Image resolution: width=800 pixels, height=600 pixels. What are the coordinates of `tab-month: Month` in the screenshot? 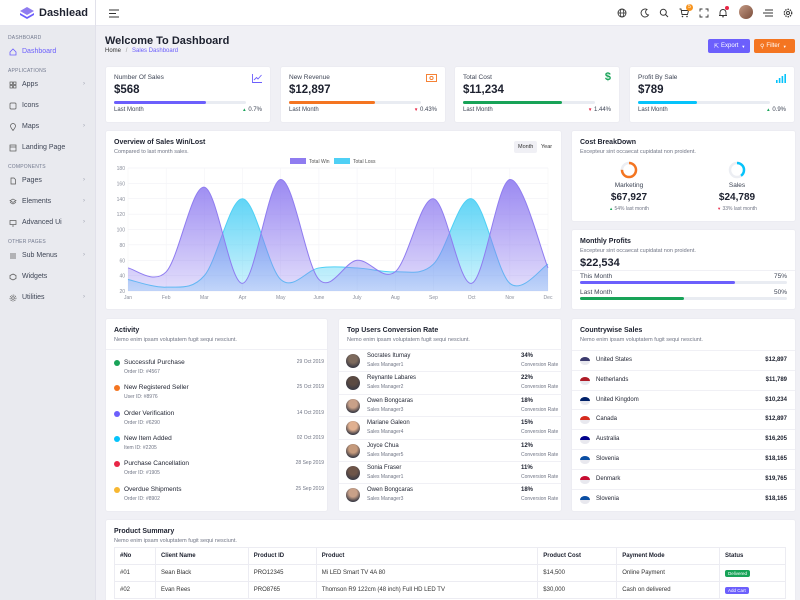 It's located at (526, 147).